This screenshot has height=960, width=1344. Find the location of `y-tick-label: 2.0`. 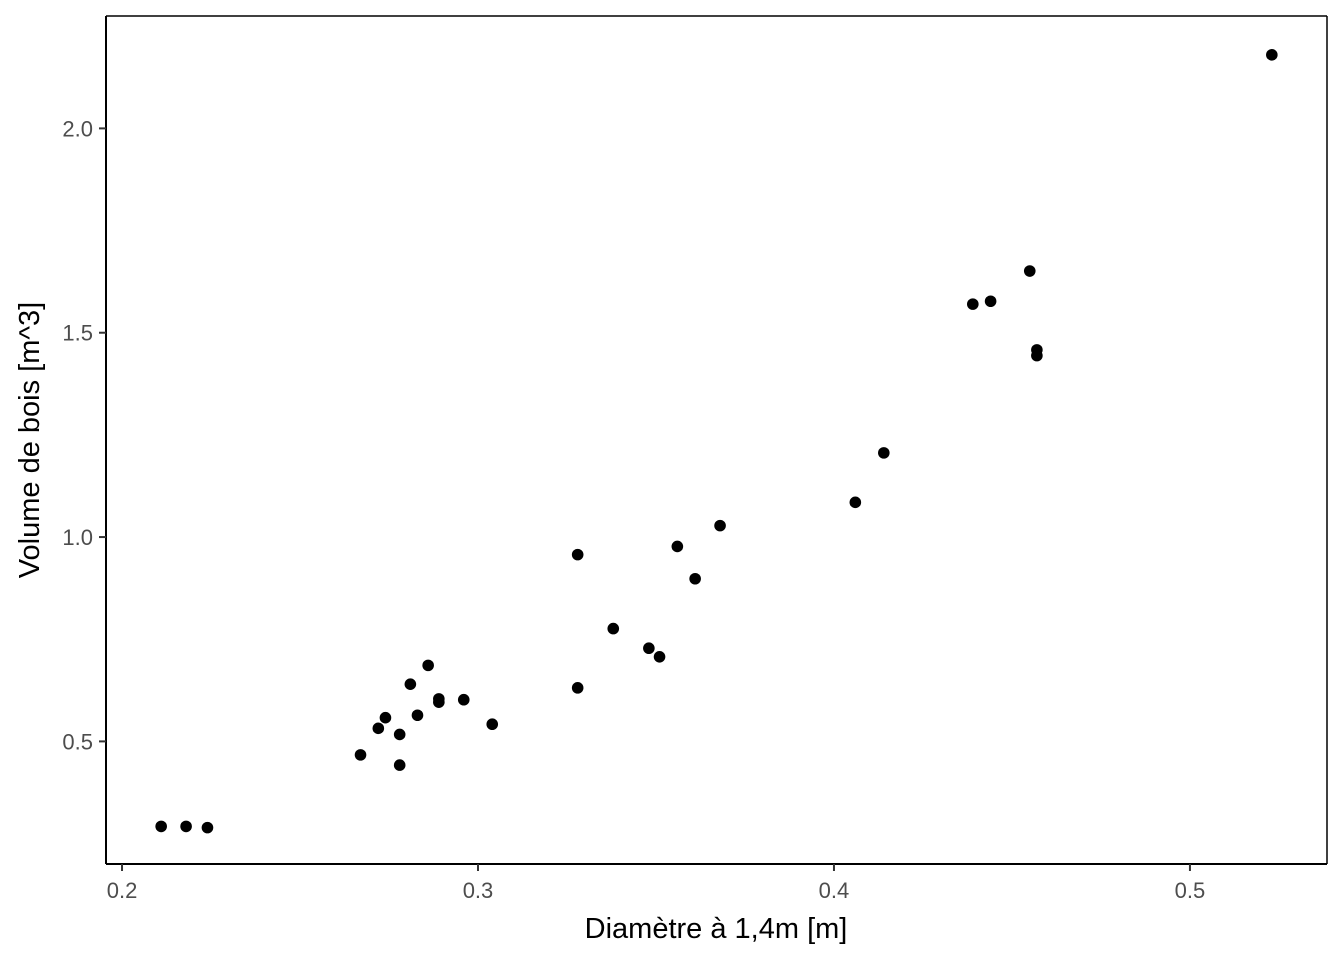

y-tick-label: 2.0 is located at coordinates (77, 128).